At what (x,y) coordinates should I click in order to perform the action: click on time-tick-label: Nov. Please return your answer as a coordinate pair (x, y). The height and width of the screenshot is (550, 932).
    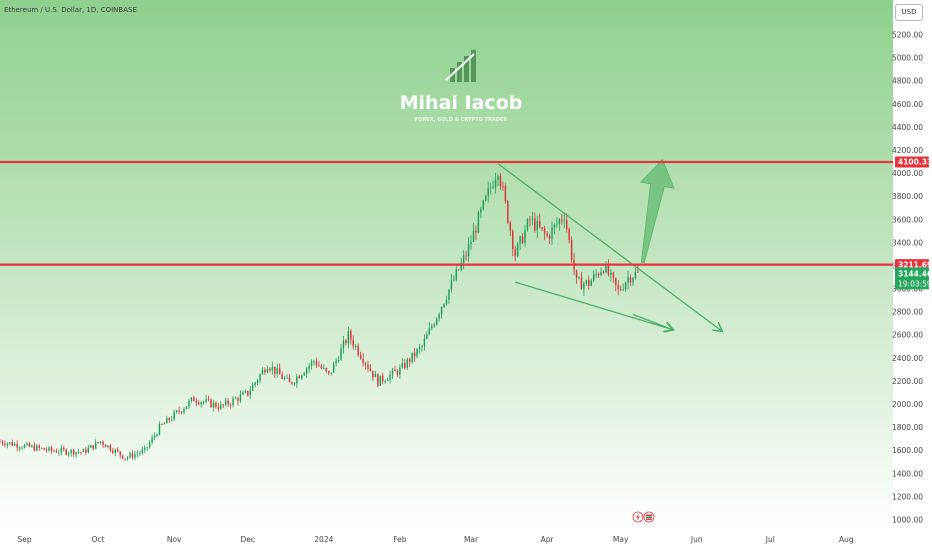
    Looking at the image, I should click on (174, 539).